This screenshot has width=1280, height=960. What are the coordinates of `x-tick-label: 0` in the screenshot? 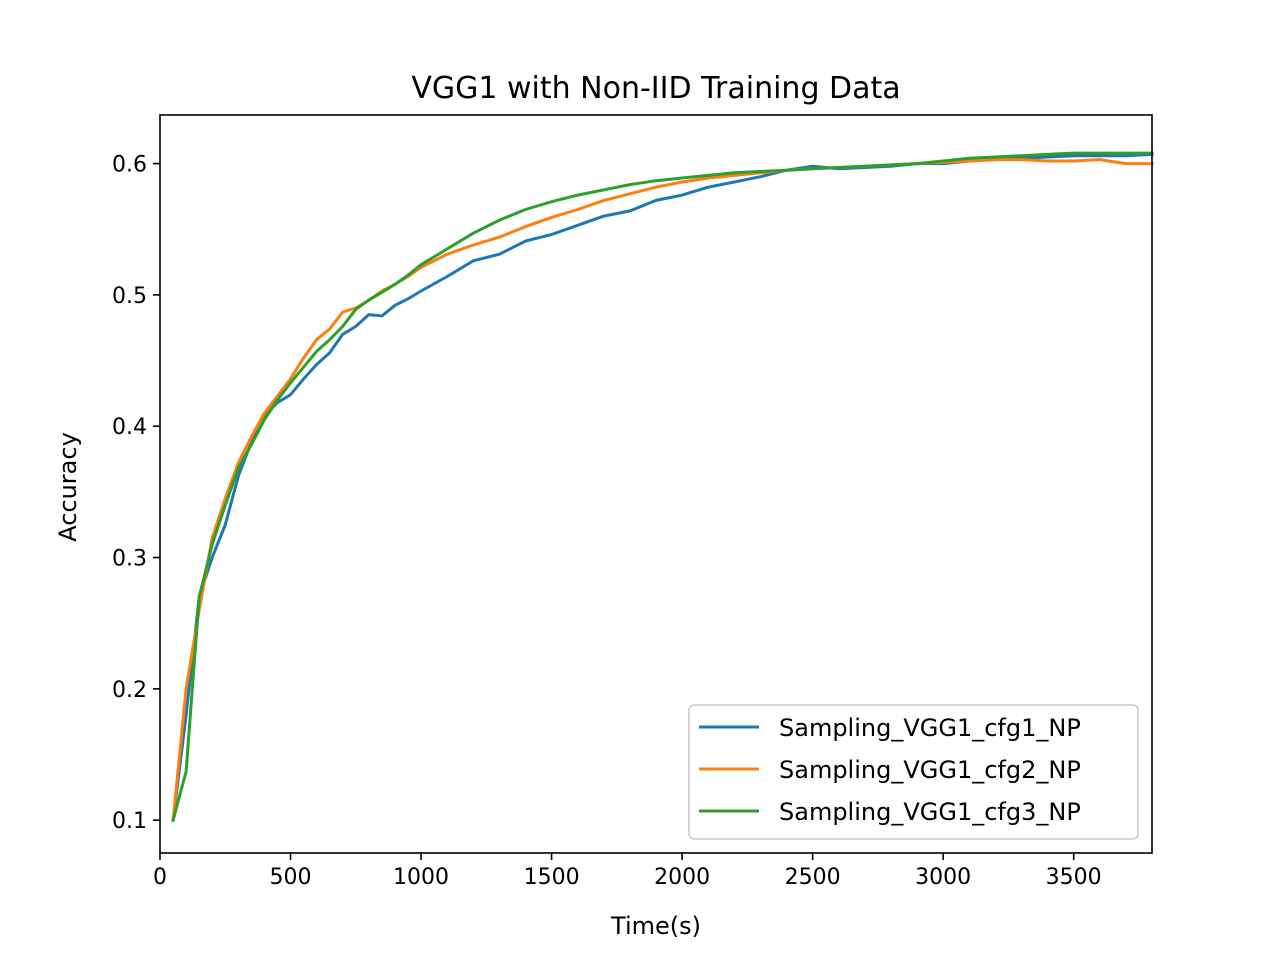 It's located at (160, 877).